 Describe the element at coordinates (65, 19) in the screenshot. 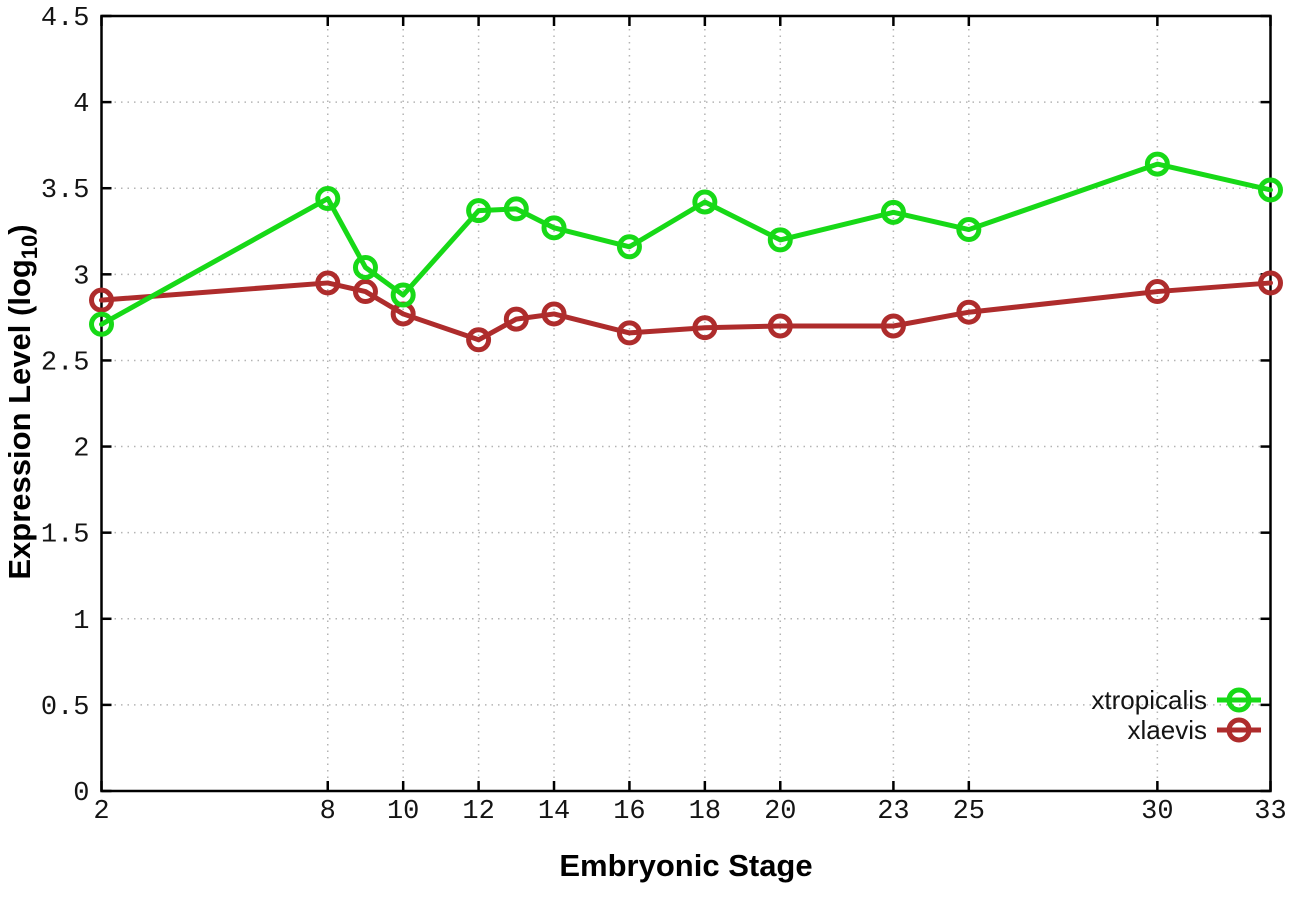

I see `y-tick-label: 4.5` at that location.